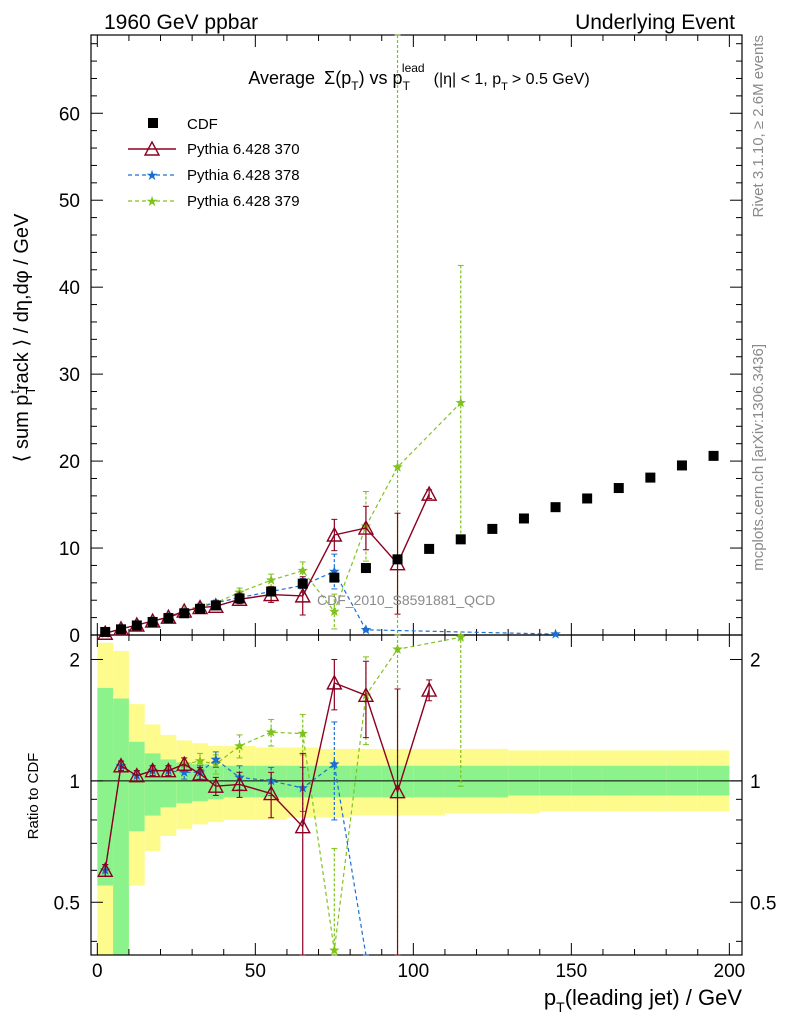 This screenshot has height=1029, width=786. I want to click on x-tick-label: 100, so click(413, 971).